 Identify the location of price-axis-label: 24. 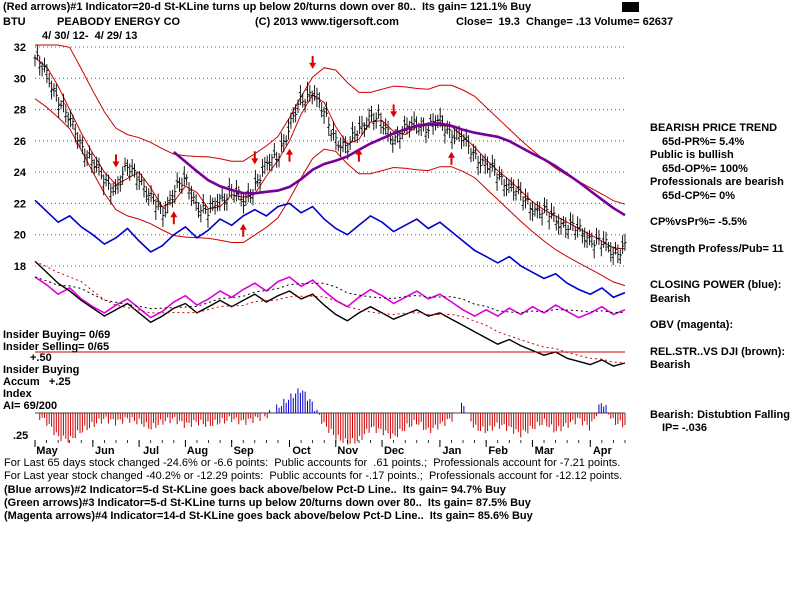
(20, 173).